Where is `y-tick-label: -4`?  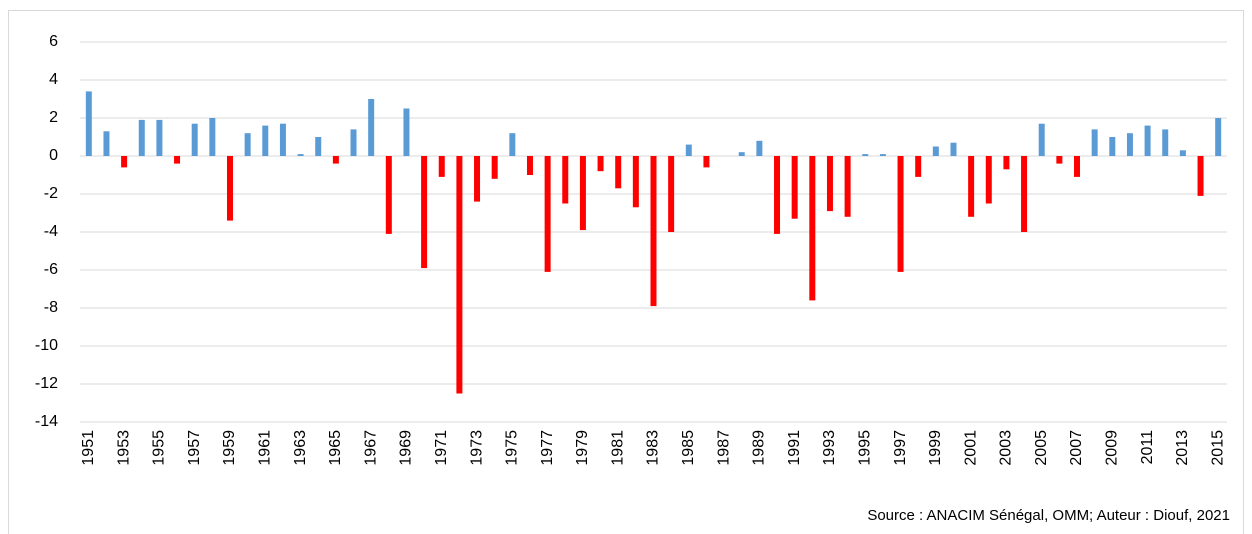
y-tick-label: -4 is located at coordinates (51, 231).